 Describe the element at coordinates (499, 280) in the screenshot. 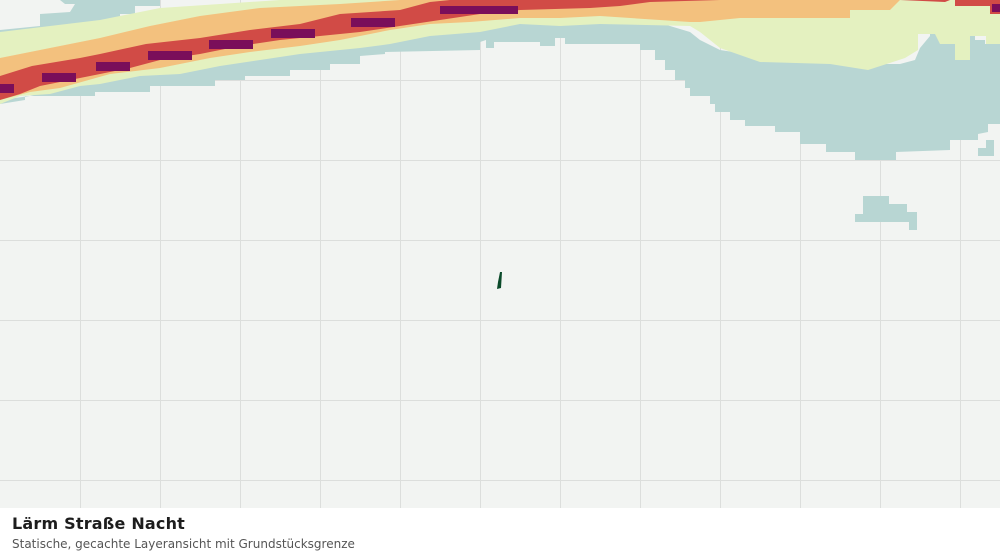

I see `parcel-boundary` at that location.